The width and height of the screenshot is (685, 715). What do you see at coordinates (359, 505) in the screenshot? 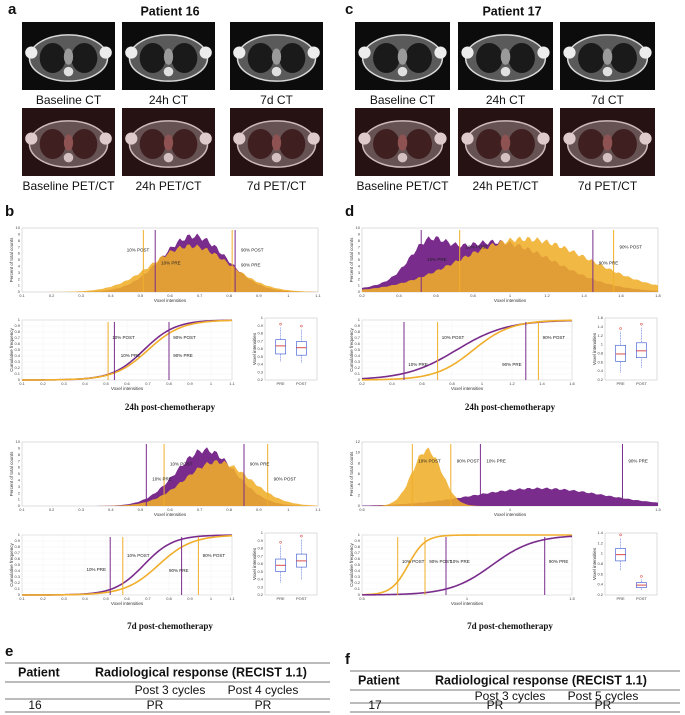
I see `y-tick-label: 0` at bounding box center [359, 505].